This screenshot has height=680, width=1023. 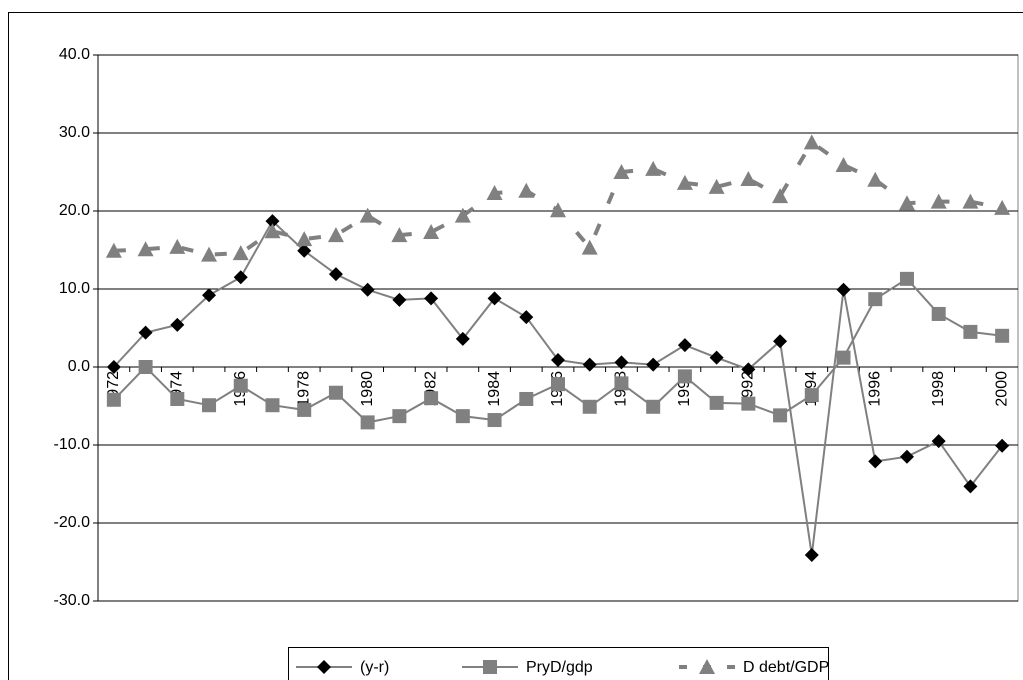 I want to click on y-tick-label: -30.0, so click(x=72, y=600).